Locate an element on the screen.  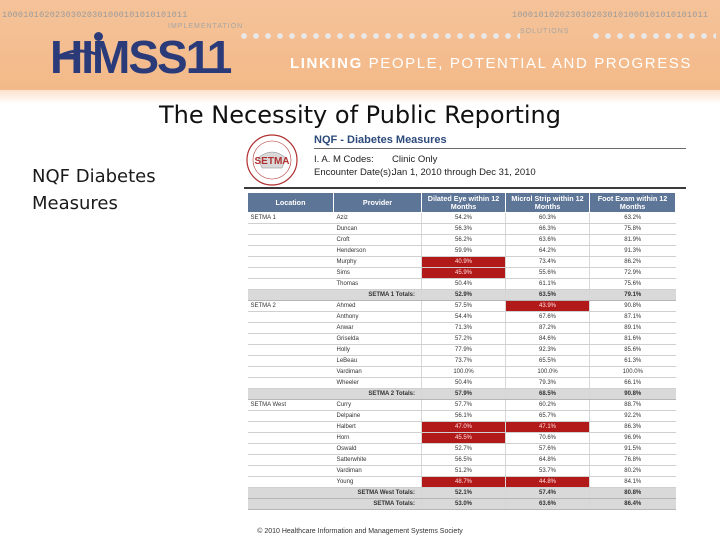
location-cell: SETMA 1 is located at coordinates (290, 218).